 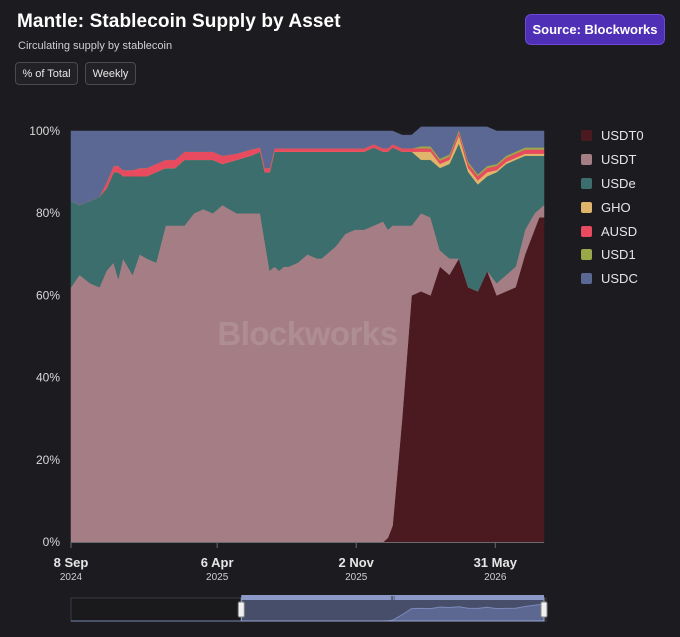 I want to click on x-tick-label: 2 Nov, so click(x=357, y=562).